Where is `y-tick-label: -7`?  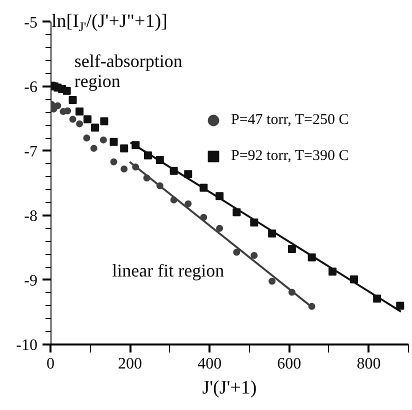
y-tick-label: -7 is located at coordinates (31, 151).